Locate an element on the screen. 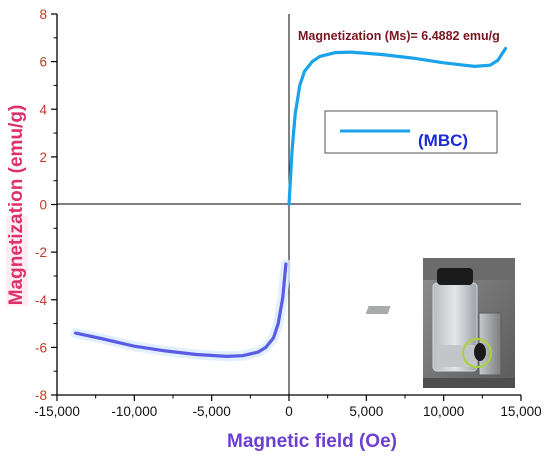  inset-photo is located at coordinates (440, 323).